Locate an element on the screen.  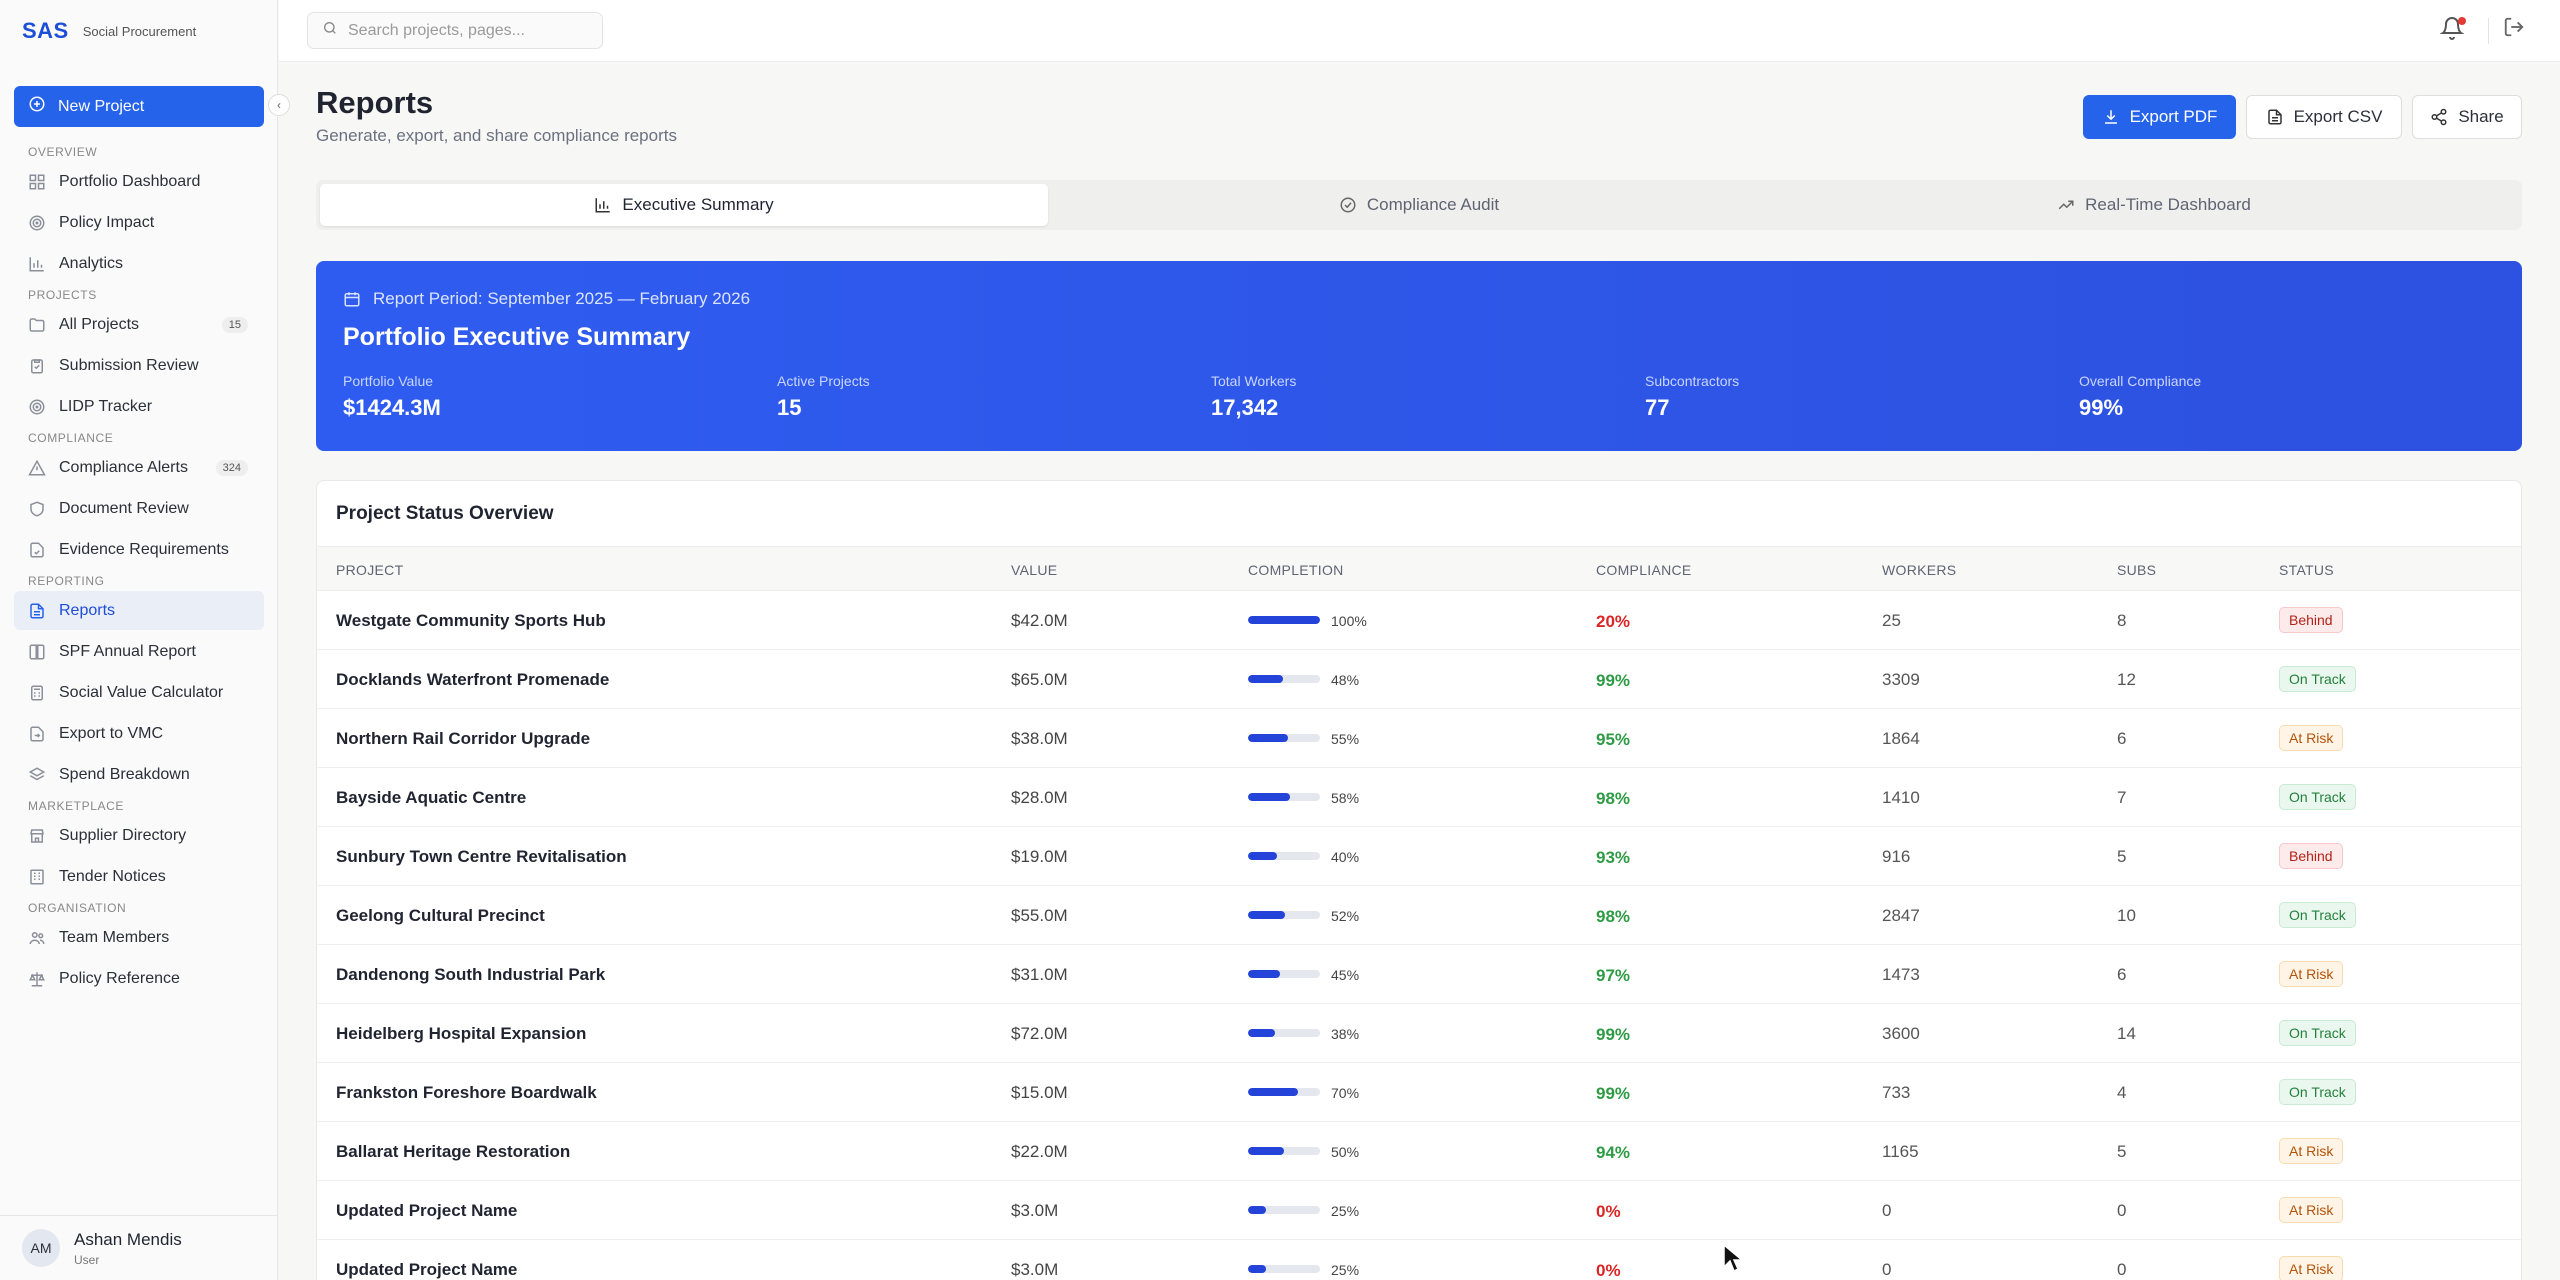
sidebar-item-tender-notices: Tender Notices is located at coordinates (139, 876).